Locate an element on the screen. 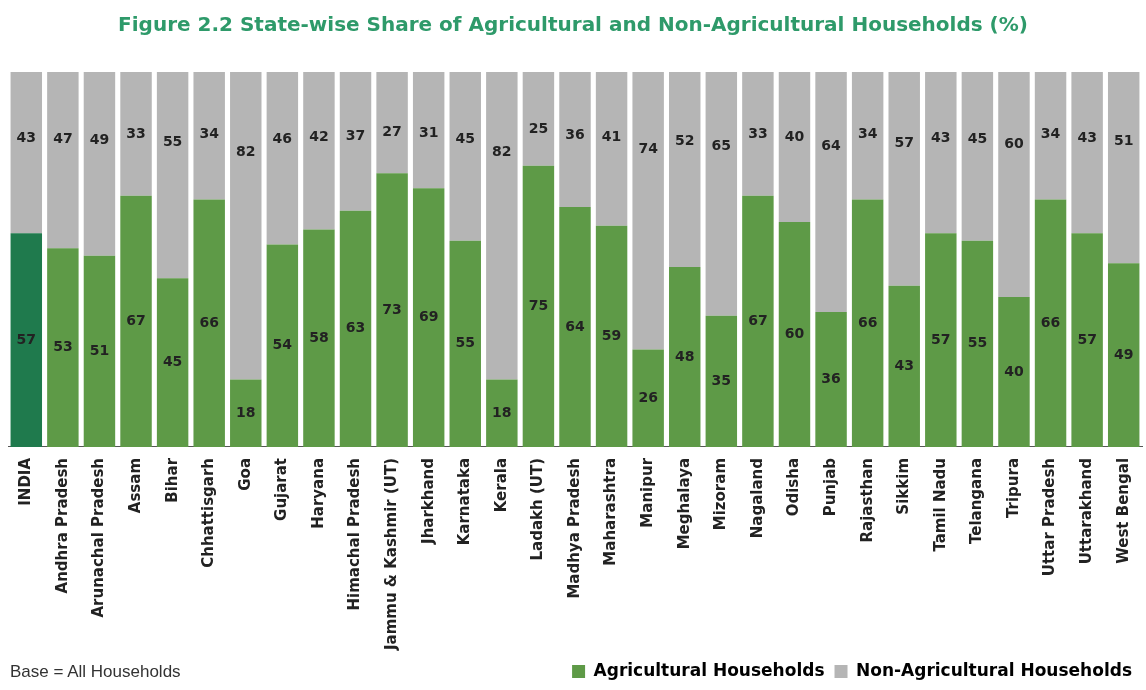  data-label: 49 is located at coordinates (99, 139).